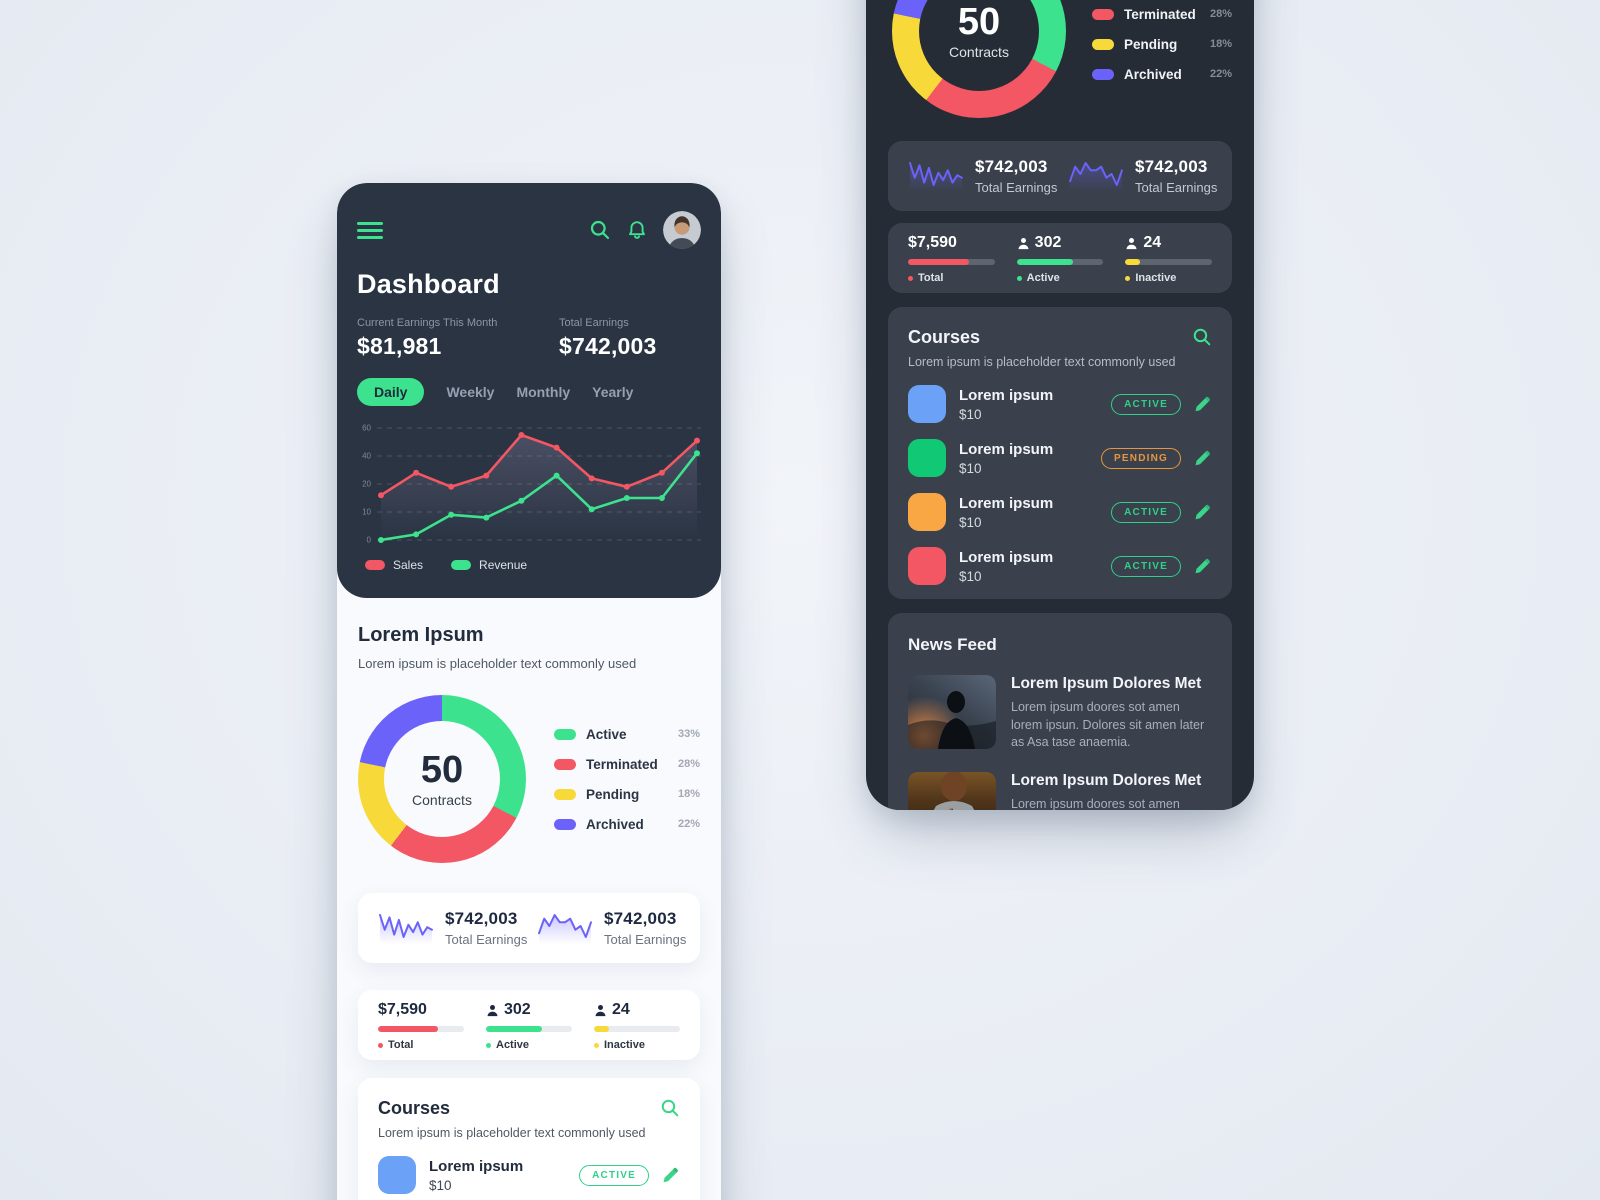 The width and height of the screenshot is (1600, 1200). What do you see at coordinates (952, 720) in the screenshot?
I see `news-photo-silhouette` at bounding box center [952, 720].